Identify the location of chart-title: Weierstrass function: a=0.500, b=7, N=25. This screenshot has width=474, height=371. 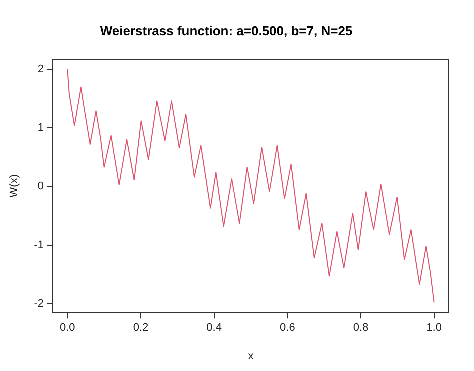
(226, 30).